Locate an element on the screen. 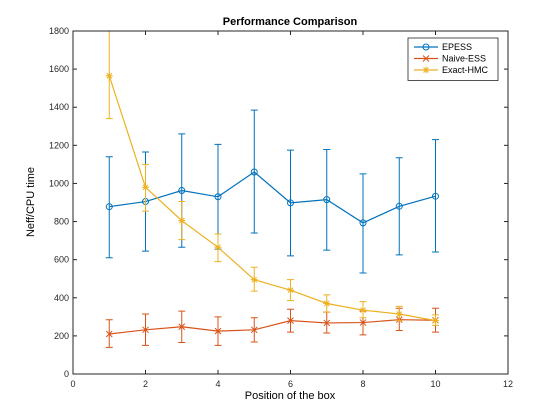 This screenshot has height=420, width=560. x-tick-label: 4 is located at coordinates (217, 384).